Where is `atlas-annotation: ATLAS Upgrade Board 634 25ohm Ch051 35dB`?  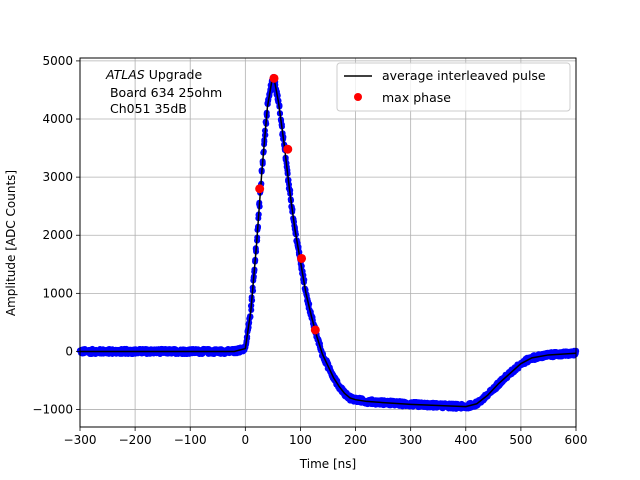
atlas-annotation: ATLAS Upgrade Board 634 25ohm Ch051 35dB is located at coordinates (163, 91).